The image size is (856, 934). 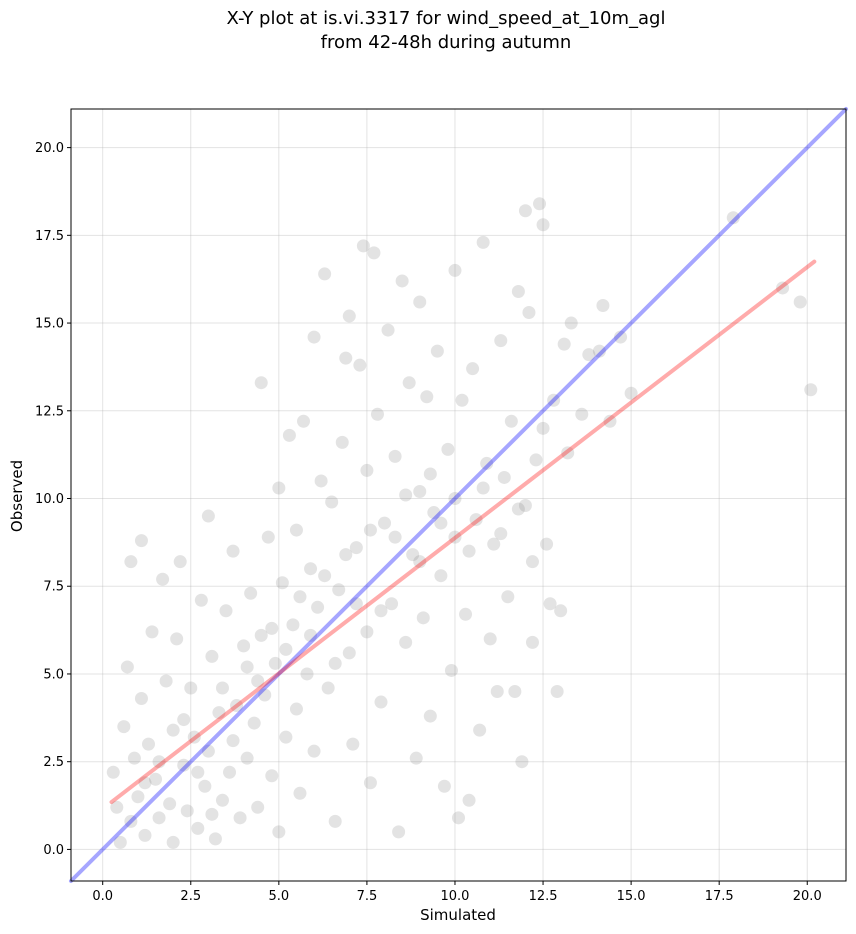 I want to click on x-tick-label: 17.5, so click(x=719, y=896).